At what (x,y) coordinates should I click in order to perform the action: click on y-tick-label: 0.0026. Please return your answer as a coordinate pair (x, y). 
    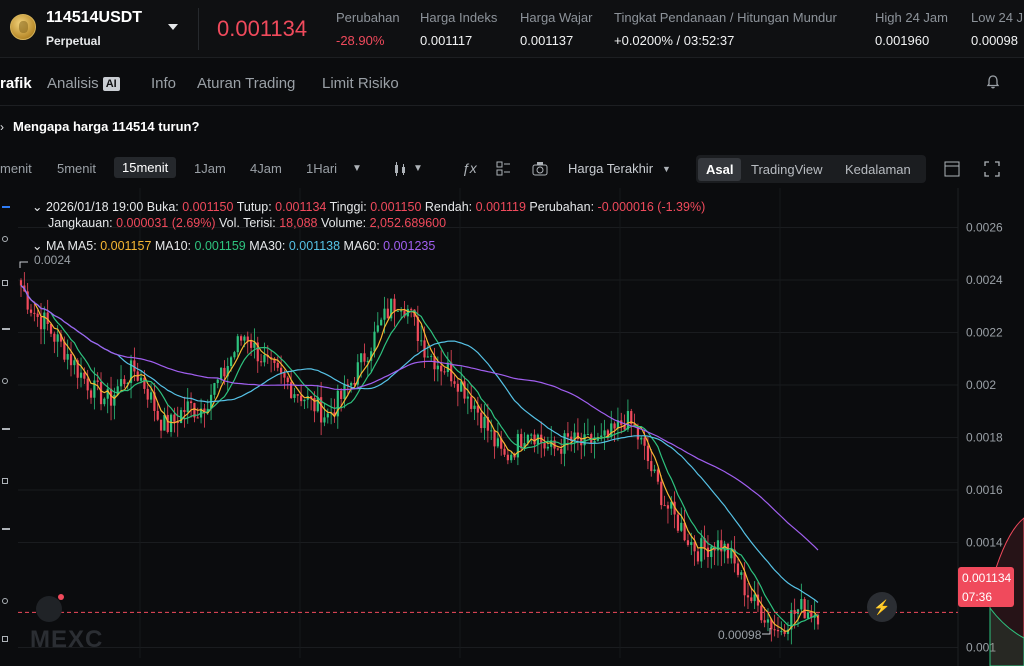
    Looking at the image, I should click on (984, 228).